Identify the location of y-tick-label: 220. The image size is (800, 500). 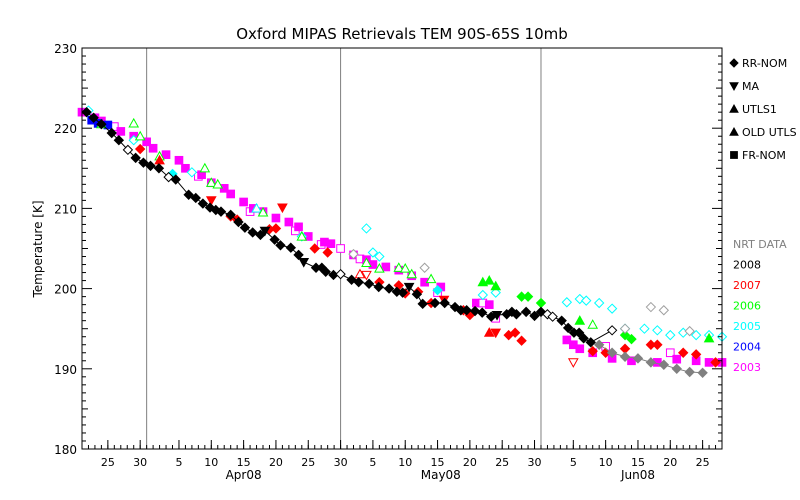
(65, 129).